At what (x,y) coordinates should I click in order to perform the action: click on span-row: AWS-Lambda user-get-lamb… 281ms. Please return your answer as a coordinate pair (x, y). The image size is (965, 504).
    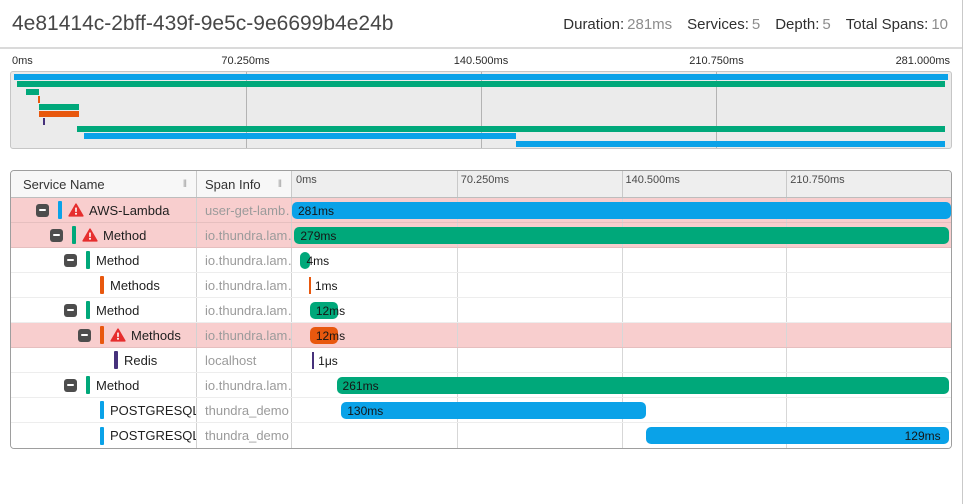
    Looking at the image, I should click on (481, 210).